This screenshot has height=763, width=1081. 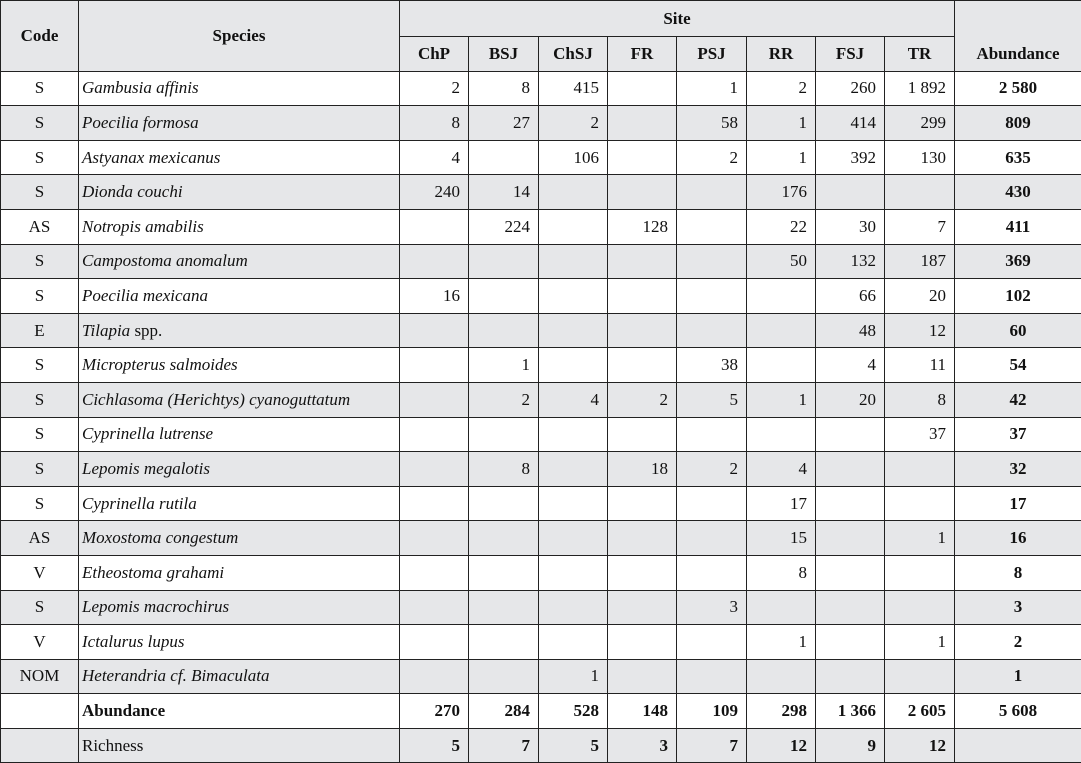 I want to click on site-value-cell: 1, so click(x=919, y=538).